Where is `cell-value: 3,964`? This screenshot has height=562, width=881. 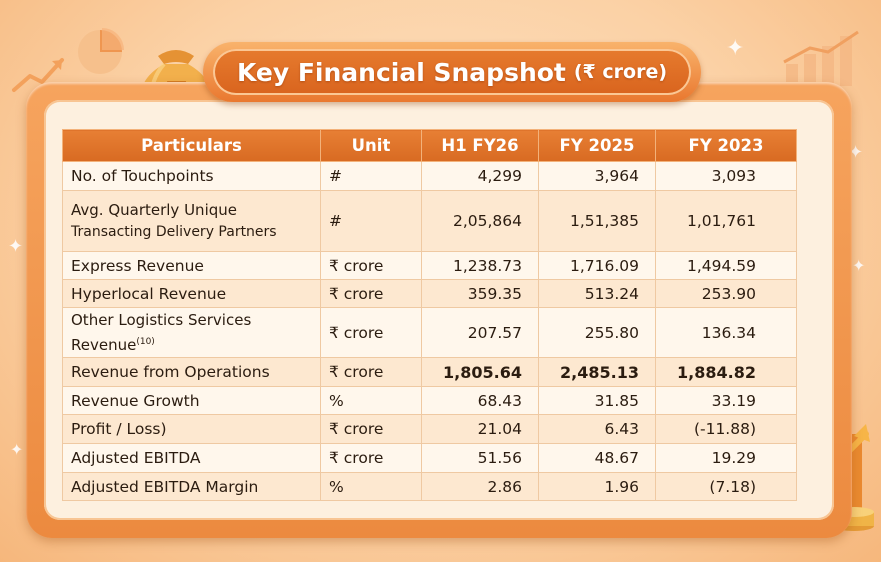 cell-value: 3,964 is located at coordinates (597, 176).